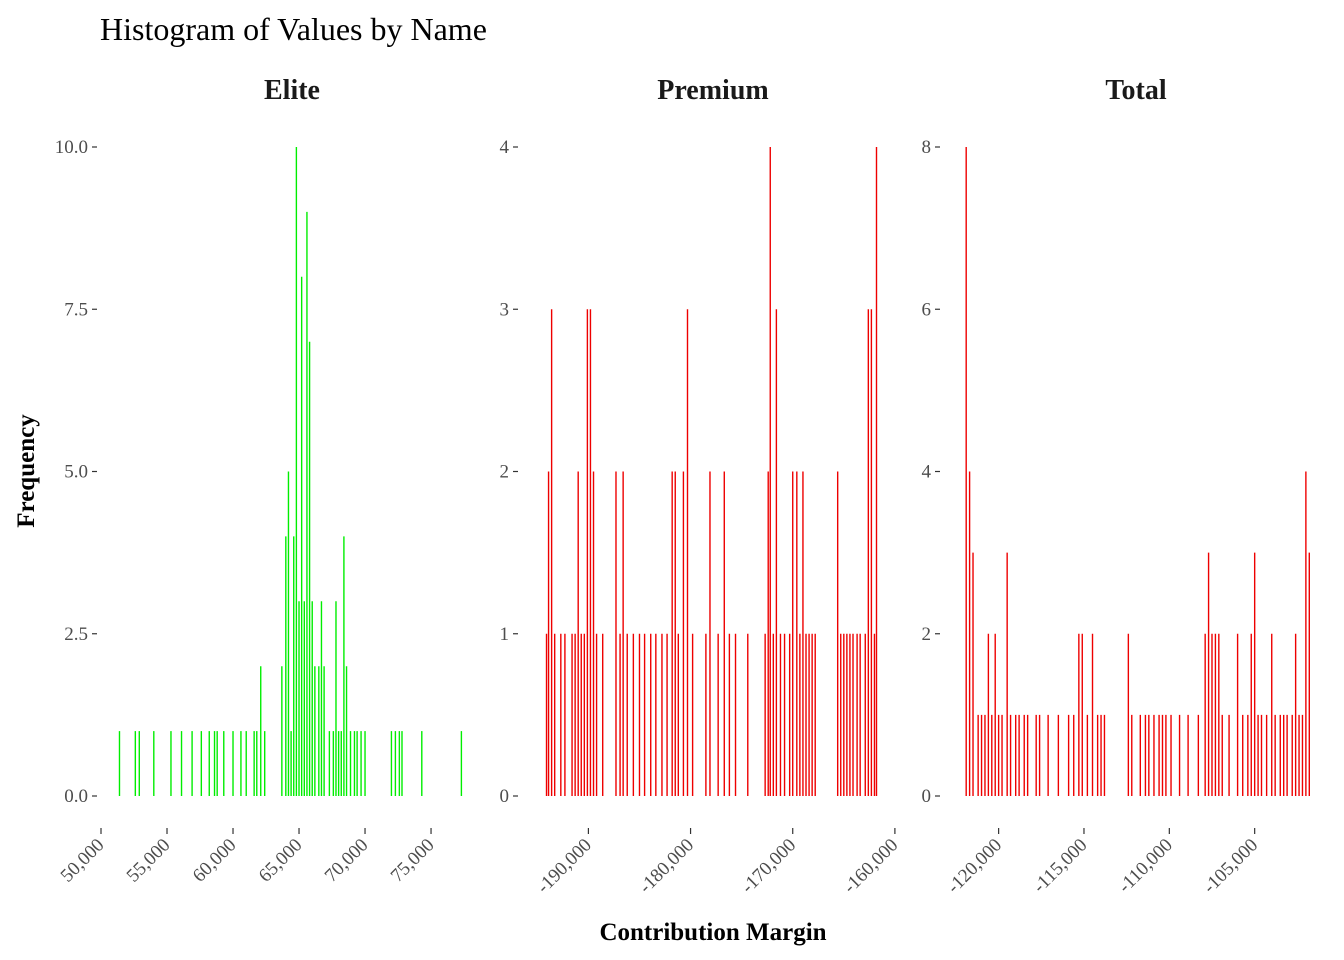 This screenshot has height=960, width=1344. Describe the element at coordinates (292, 90) in the screenshot. I see `panel-title-elite: Elite` at that location.